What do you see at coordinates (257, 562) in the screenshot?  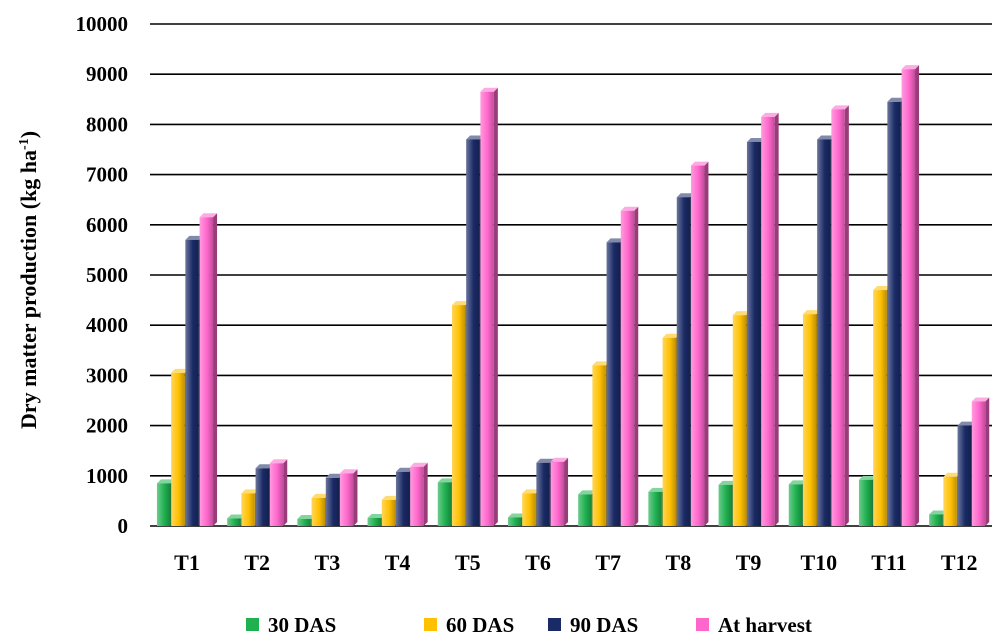 I see `x-tick-label: T2` at bounding box center [257, 562].